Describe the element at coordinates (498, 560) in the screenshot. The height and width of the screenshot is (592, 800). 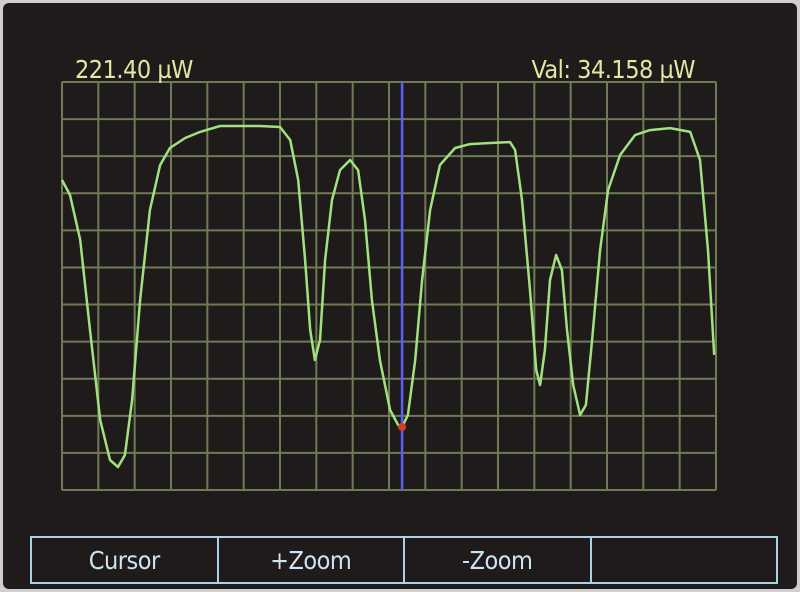
I see `zoom-out-softkey: -Zoom` at that location.